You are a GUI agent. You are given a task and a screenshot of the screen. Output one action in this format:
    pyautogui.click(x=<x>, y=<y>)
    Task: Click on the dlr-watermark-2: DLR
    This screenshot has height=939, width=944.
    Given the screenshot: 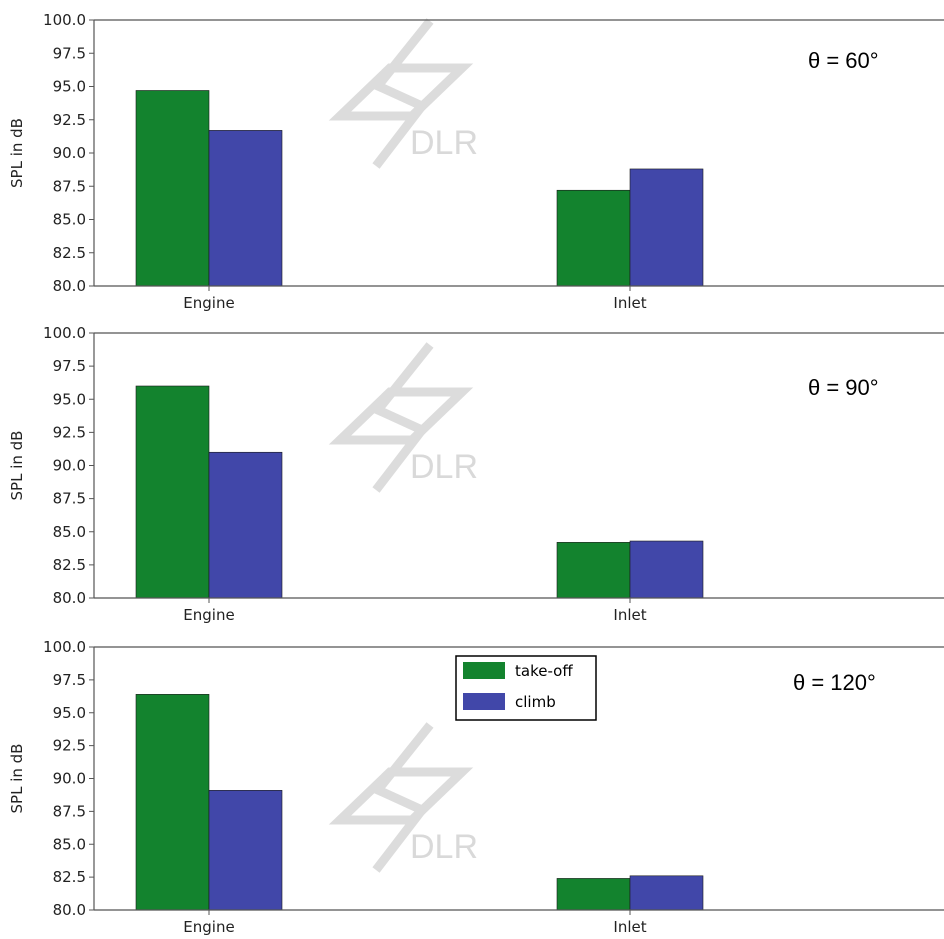 What is the action you would take?
    pyautogui.click(x=403, y=417)
    